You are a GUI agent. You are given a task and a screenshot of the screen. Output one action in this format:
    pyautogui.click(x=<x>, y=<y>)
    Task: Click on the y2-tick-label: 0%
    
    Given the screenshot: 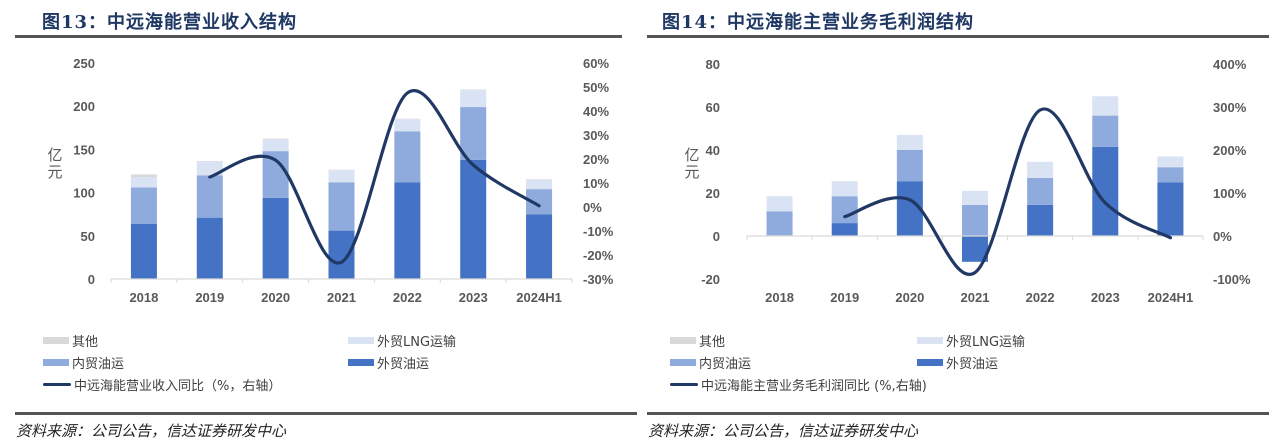 What is the action you would take?
    pyautogui.click(x=592, y=207)
    